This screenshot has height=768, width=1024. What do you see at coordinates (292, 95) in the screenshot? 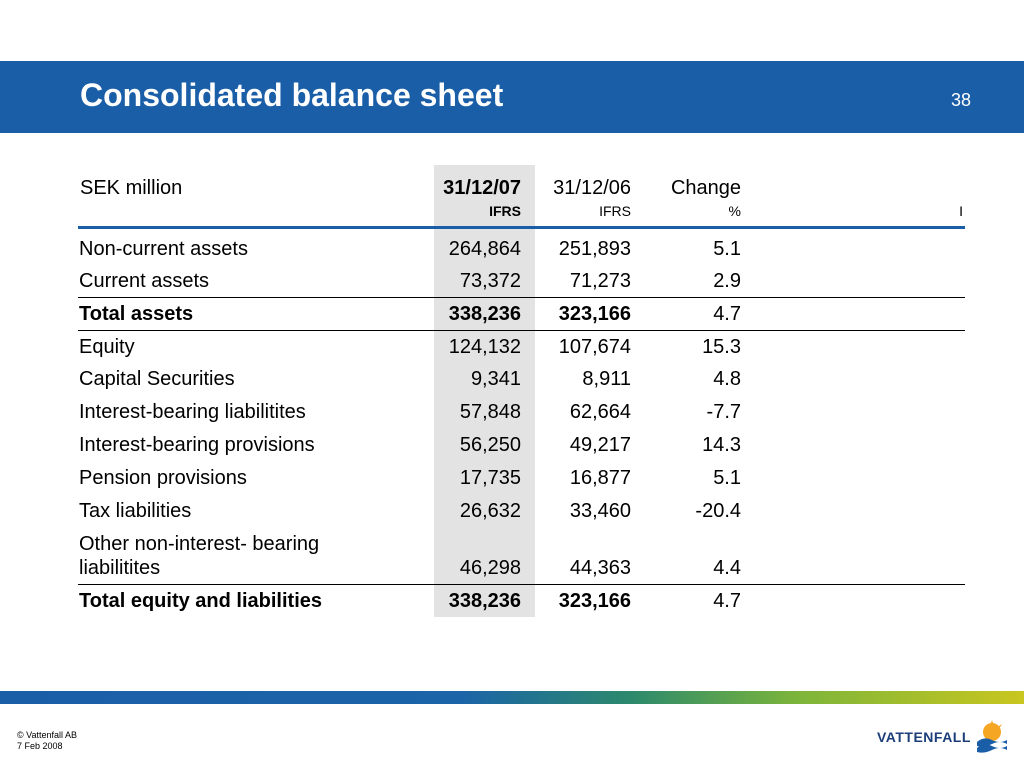
I see `slide-title: Consolidated balance sheet` at bounding box center [292, 95].